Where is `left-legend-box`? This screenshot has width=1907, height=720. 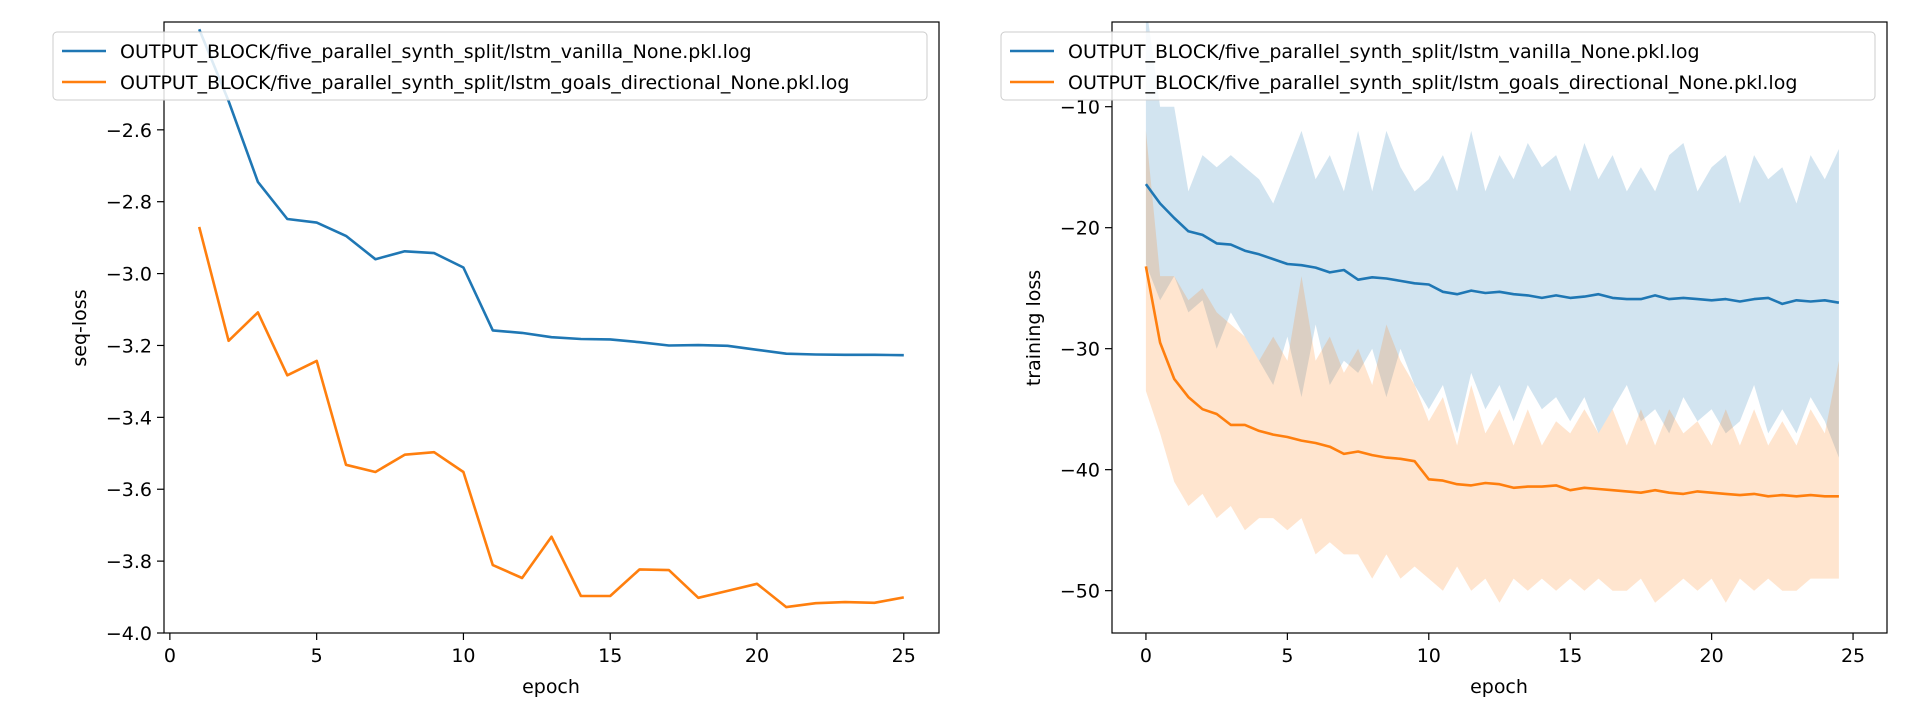 left-legend-box is located at coordinates (490, 66).